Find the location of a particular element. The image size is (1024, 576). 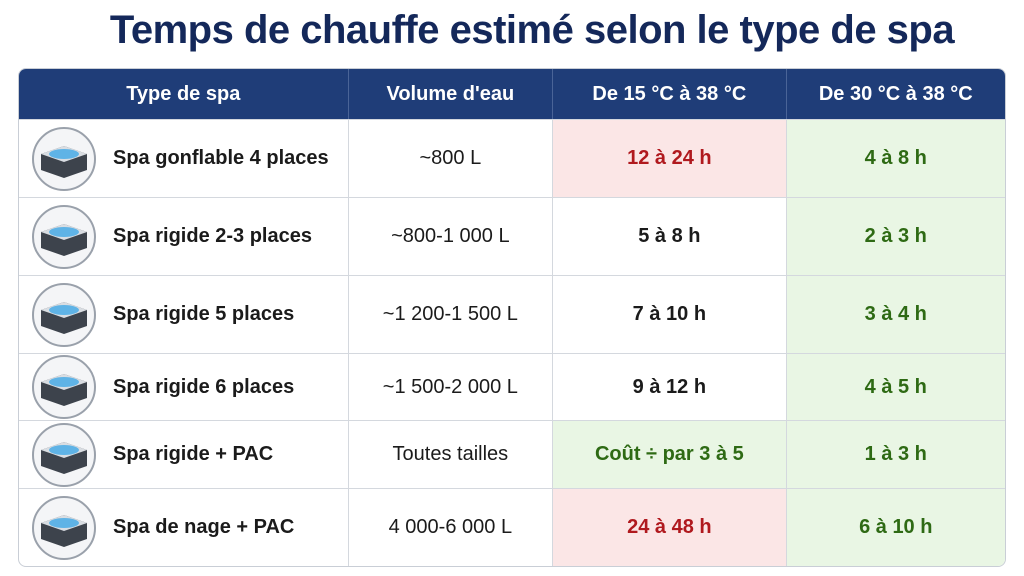

table-cell: 6 à 10 h is located at coordinates (895, 527).